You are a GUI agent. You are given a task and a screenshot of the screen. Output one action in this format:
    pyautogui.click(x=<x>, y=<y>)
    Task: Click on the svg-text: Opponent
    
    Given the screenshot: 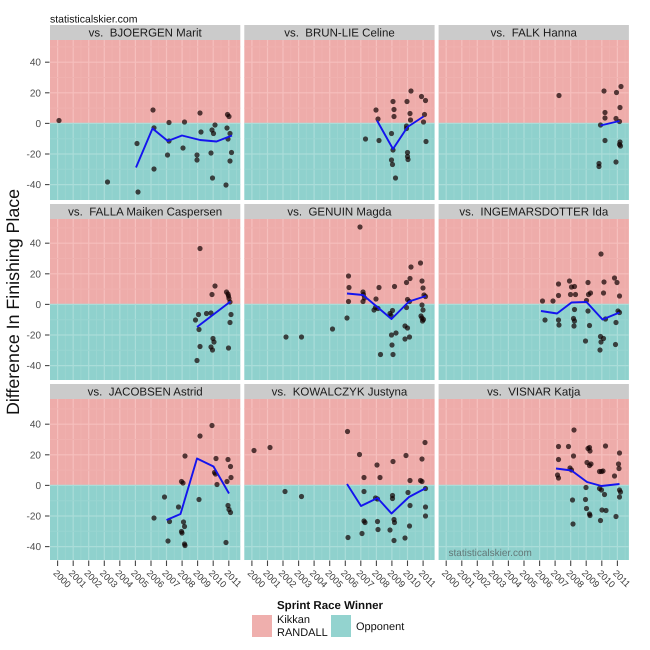 What is the action you would take?
    pyautogui.click(x=380, y=627)
    